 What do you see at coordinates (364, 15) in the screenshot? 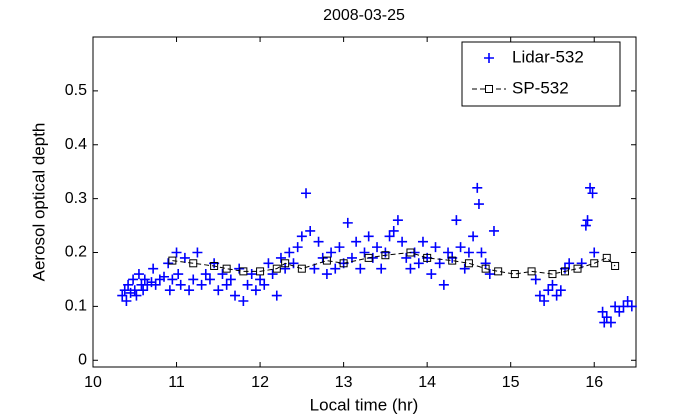
I see `chart-title: 2008-03-25` at bounding box center [364, 15].